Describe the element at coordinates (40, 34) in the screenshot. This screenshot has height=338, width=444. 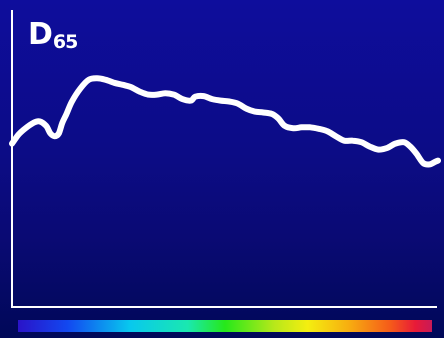
I see `chart-title-main: D` at that location.